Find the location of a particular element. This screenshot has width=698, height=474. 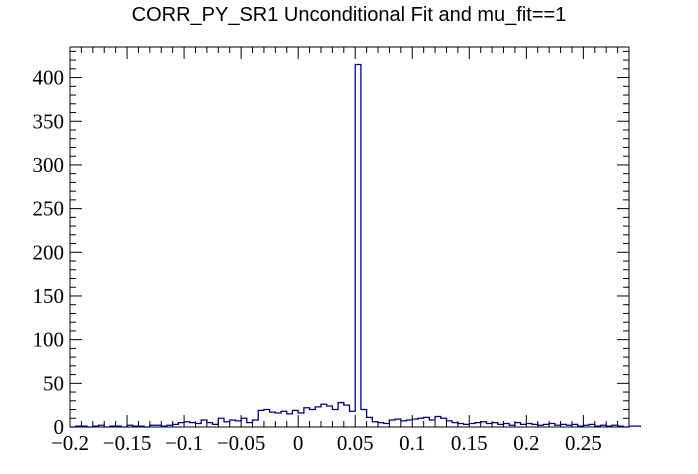

y-tick-labels: 0 50 100 150 200 250 300 350 400 is located at coordinates (49, 252).